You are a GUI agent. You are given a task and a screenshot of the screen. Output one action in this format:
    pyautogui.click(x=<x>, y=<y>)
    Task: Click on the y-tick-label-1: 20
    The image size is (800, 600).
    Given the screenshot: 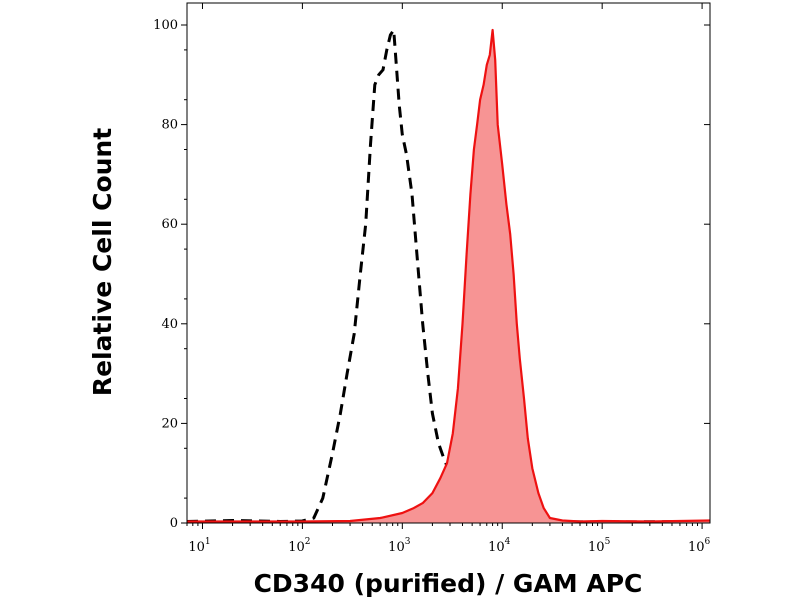 What is the action you would take?
    pyautogui.click(x=169, y=423)
    